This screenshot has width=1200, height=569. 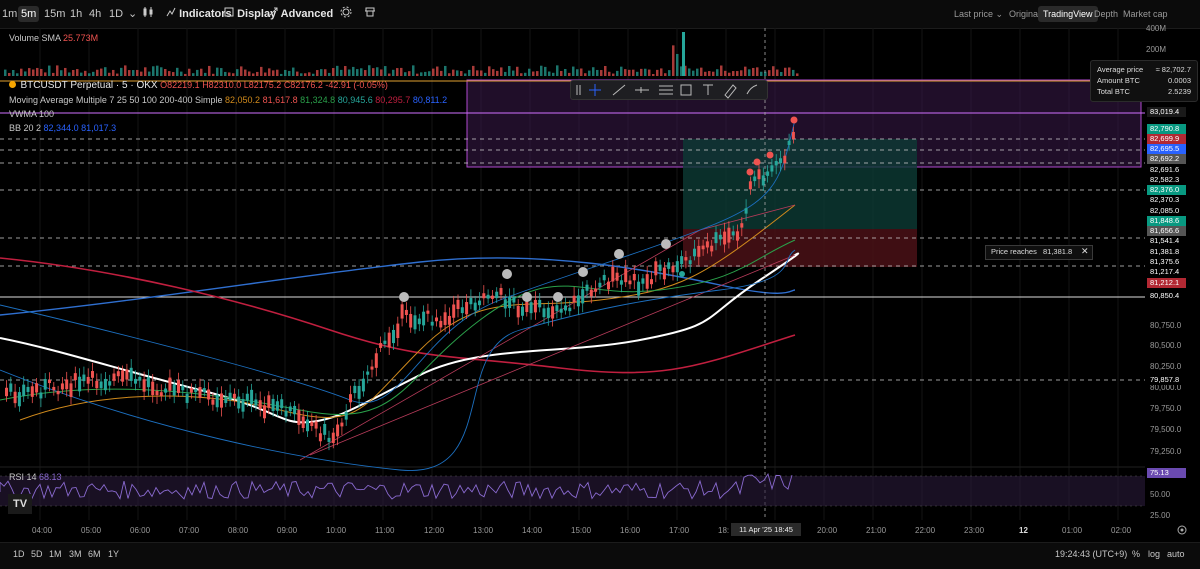 What do you see at coordinates (133, 14) in the screenshot?
I see `timeframe-dropdown-icon: ⌄` at bounding box center [133, 14].